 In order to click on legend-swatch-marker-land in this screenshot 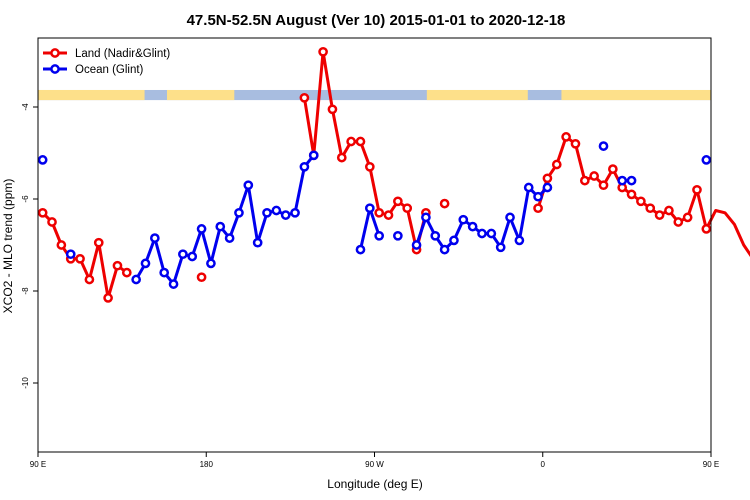, I will do `click(55, 53)`.